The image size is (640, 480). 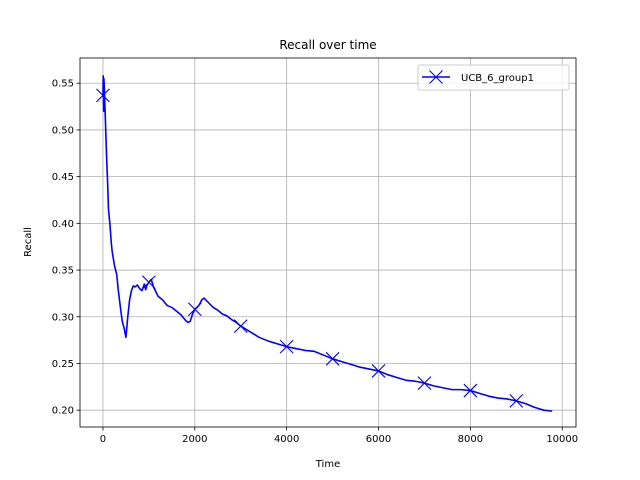 What do you see at coordinates (103, 439) in the screenshot?
I see `x-tick-label: 0` at bounding box center [103, 439].